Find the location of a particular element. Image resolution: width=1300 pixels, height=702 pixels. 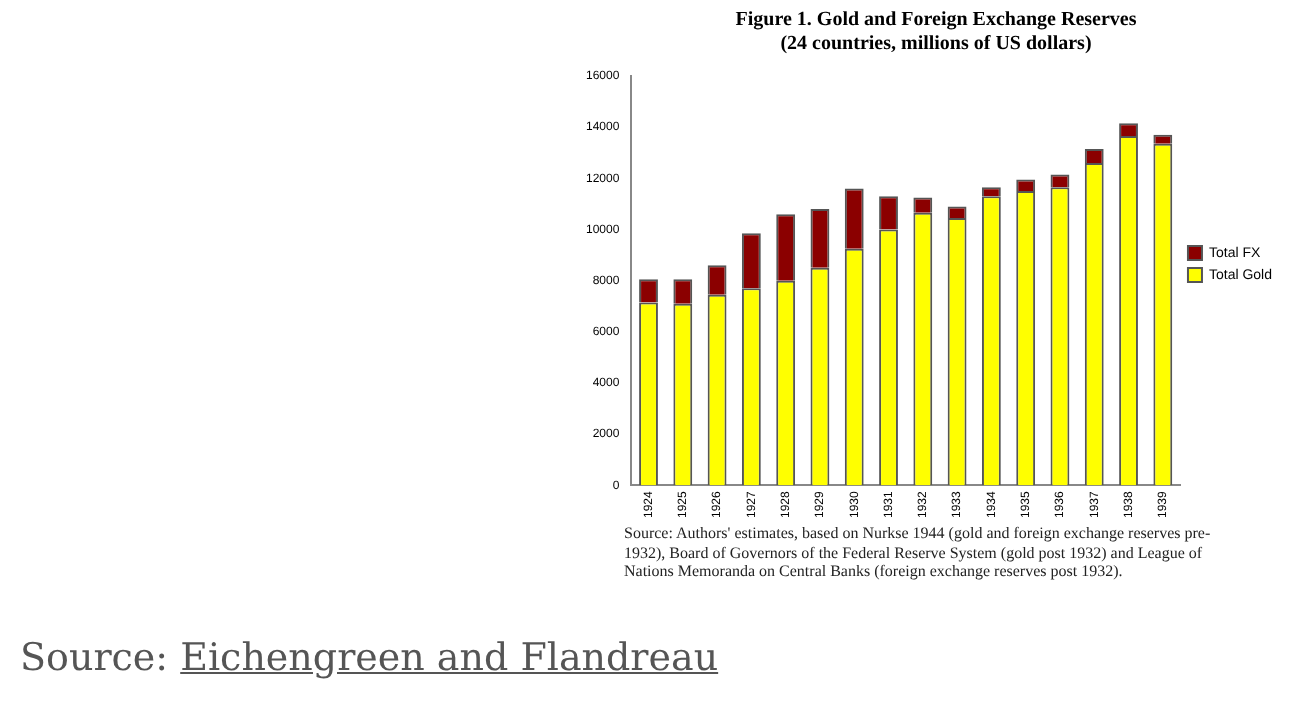

chart-title: Figure 1. Gold and Foreign Exchange Reserves is located at coordinates (936, 20).